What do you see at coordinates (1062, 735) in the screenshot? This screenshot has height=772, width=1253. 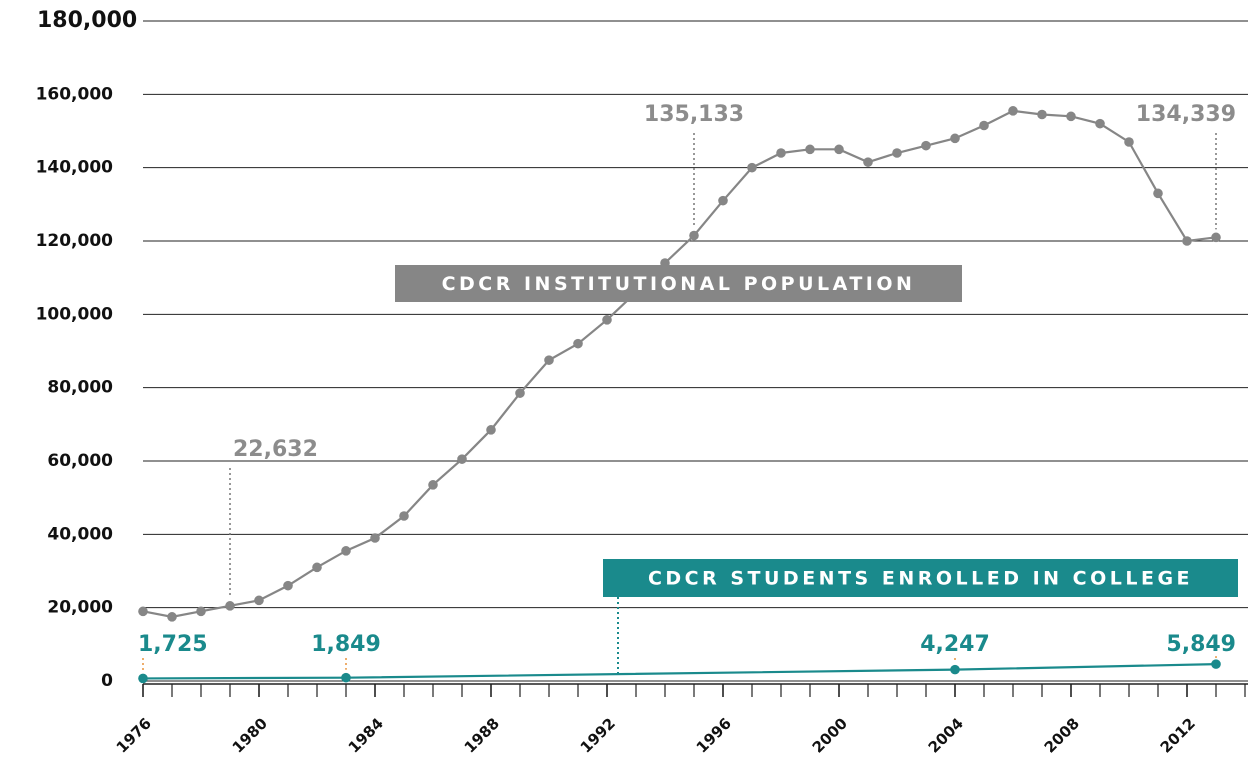 I see `x-tick-label: 2008` at bounding box center [1062, 735].